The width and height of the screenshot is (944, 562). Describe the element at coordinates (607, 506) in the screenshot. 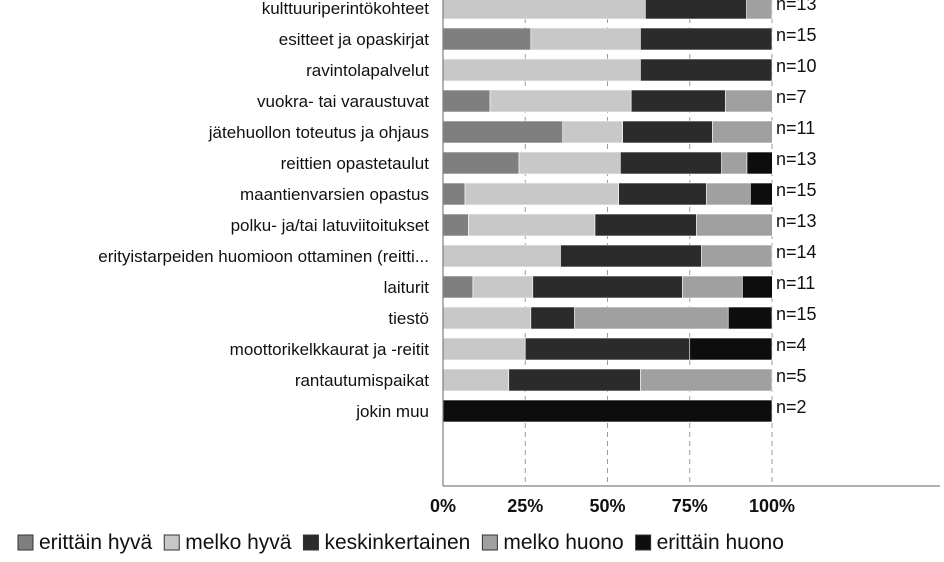

I see `x-tick-label: 50%` at that location.